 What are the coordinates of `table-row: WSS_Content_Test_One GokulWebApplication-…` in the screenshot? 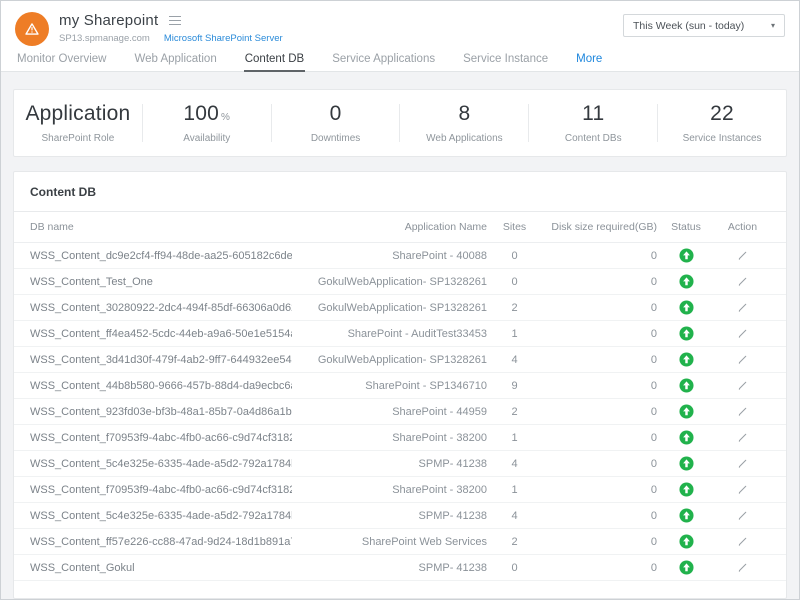 It's located at (400, 282).